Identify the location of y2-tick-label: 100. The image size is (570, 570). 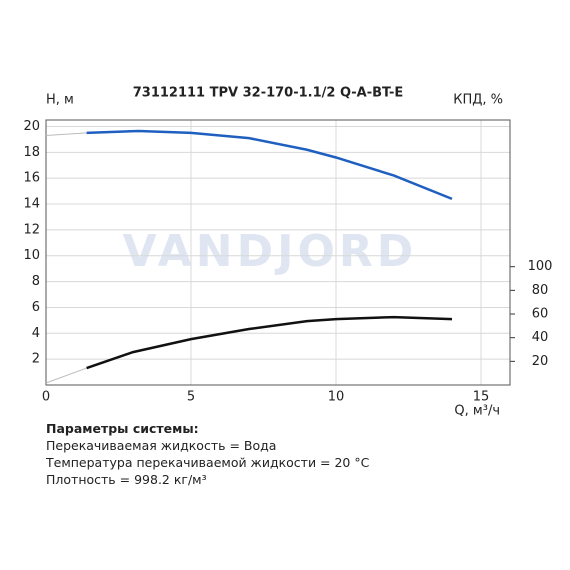
(540, 266).